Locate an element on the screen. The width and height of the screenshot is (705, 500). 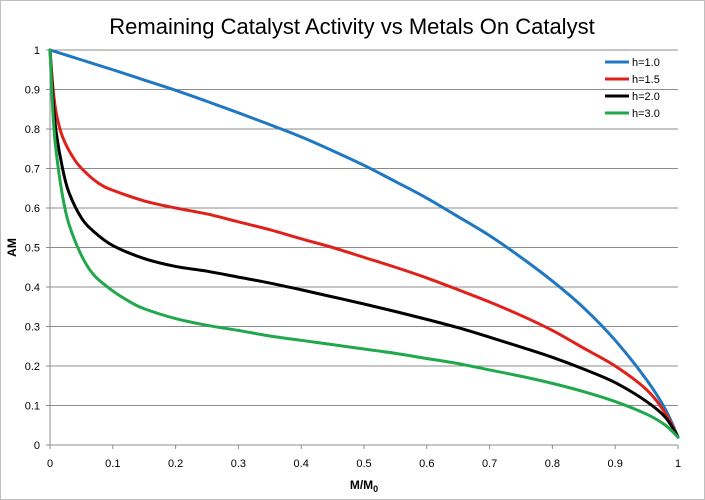
x-axis-label-main: M/M is located at coordinates (361, 485).